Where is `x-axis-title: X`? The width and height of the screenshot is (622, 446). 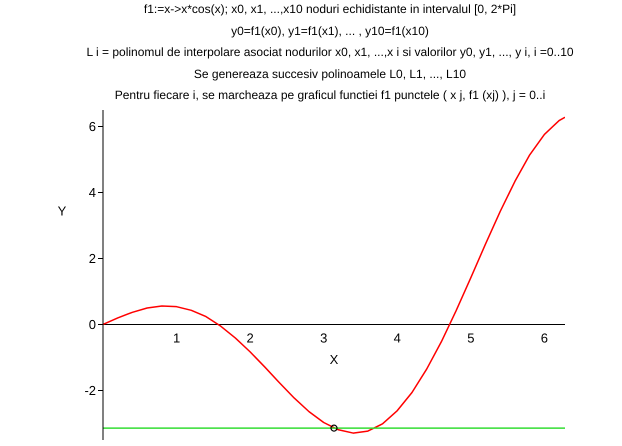 x-axis-title: X is located at coordinates (334, 360).